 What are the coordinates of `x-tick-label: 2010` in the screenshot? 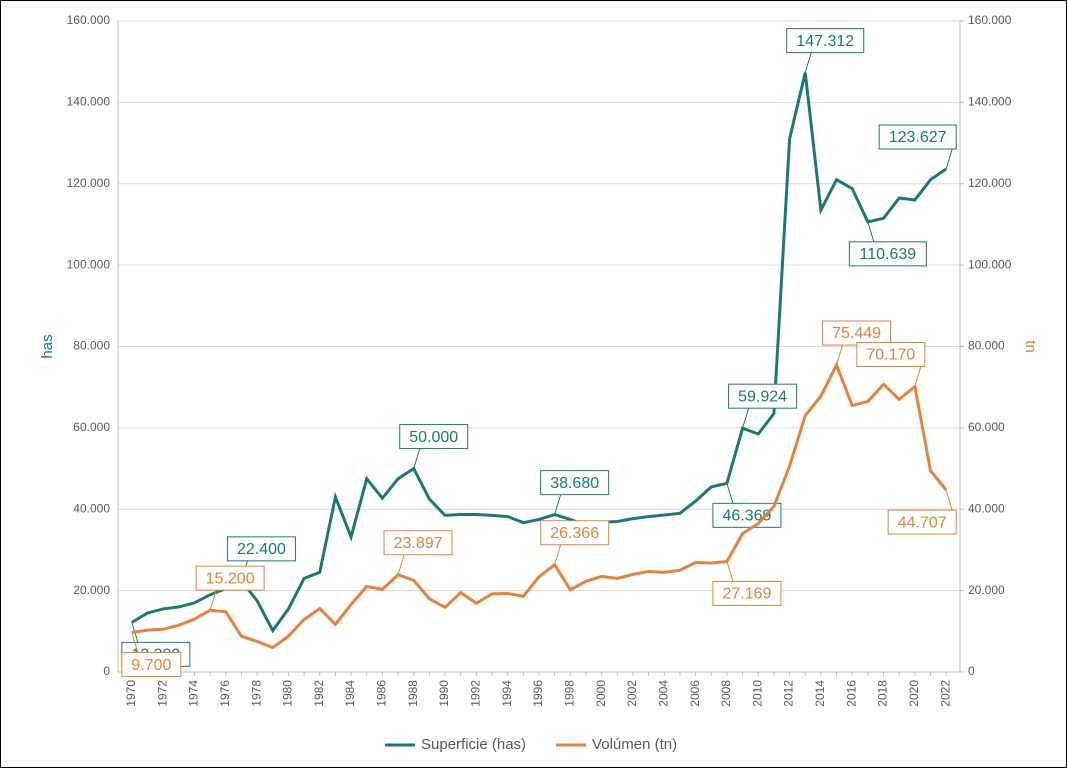 It's located at (757, 693).